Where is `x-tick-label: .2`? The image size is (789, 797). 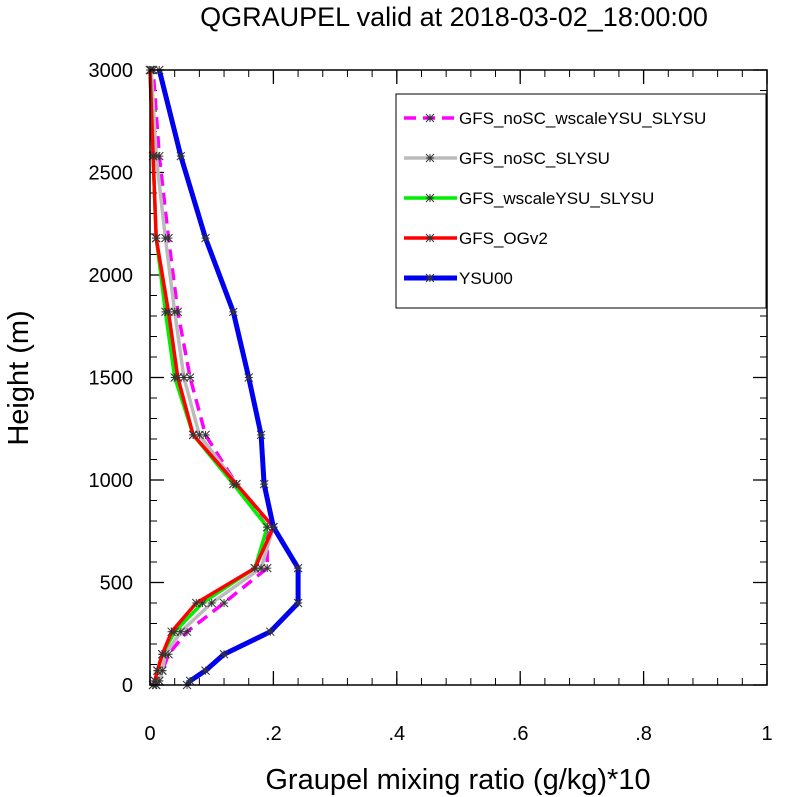 x-tick-label: .2 is located at coordinates (273, 734).